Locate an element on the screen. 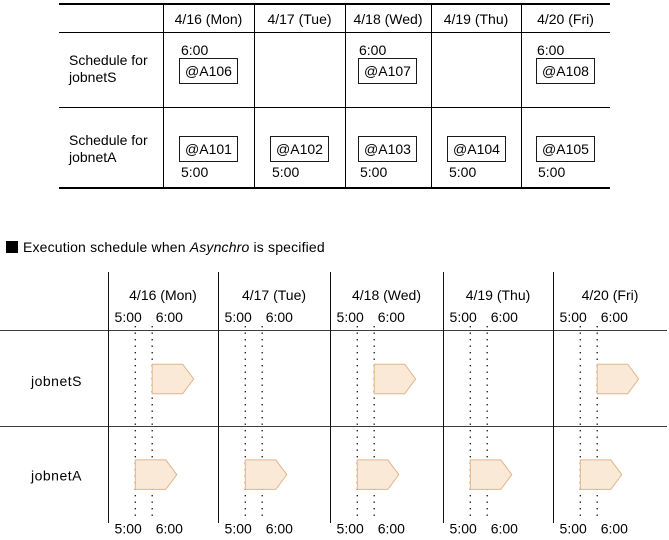 This screenshot has height=540, width=669. svg-text: 4/20 (Fri) is located at coordinates (610, 295).